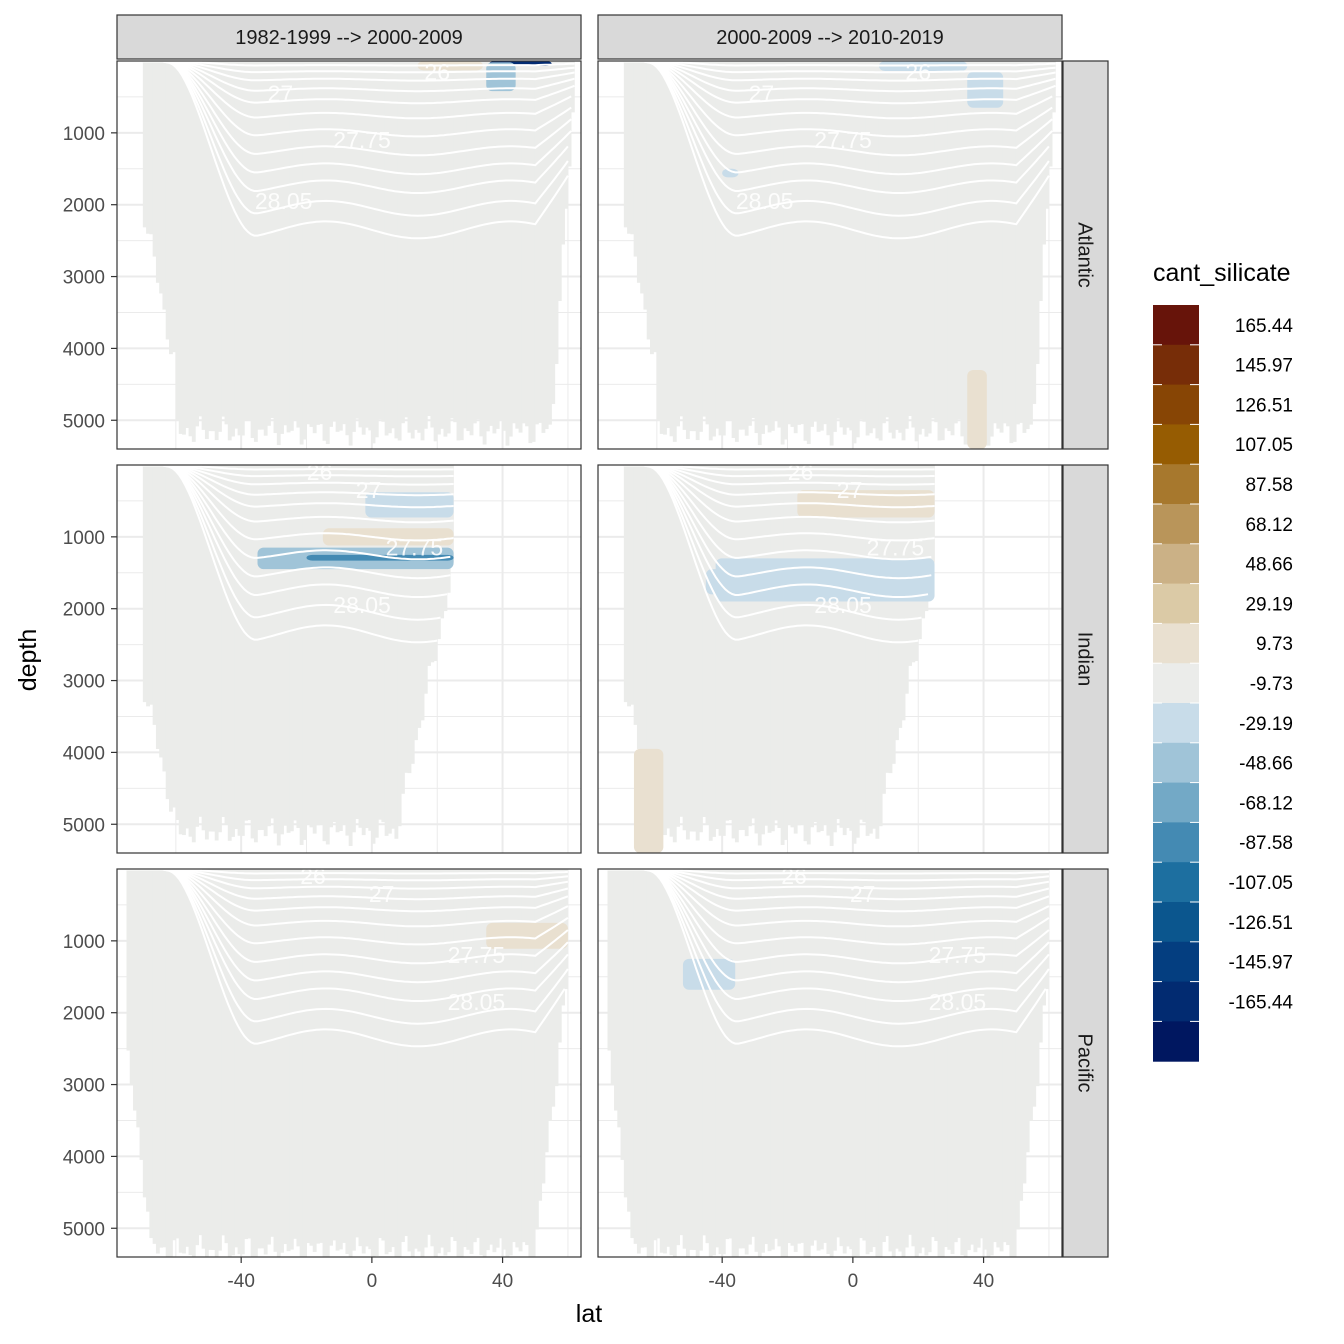 Image resolution: width=1344 pixels, height=1344 pixels. What do you see at coordinates (84, 825) in the screenshot?
I see `y-tick-label: 5000` at bounding box center [84, 825].